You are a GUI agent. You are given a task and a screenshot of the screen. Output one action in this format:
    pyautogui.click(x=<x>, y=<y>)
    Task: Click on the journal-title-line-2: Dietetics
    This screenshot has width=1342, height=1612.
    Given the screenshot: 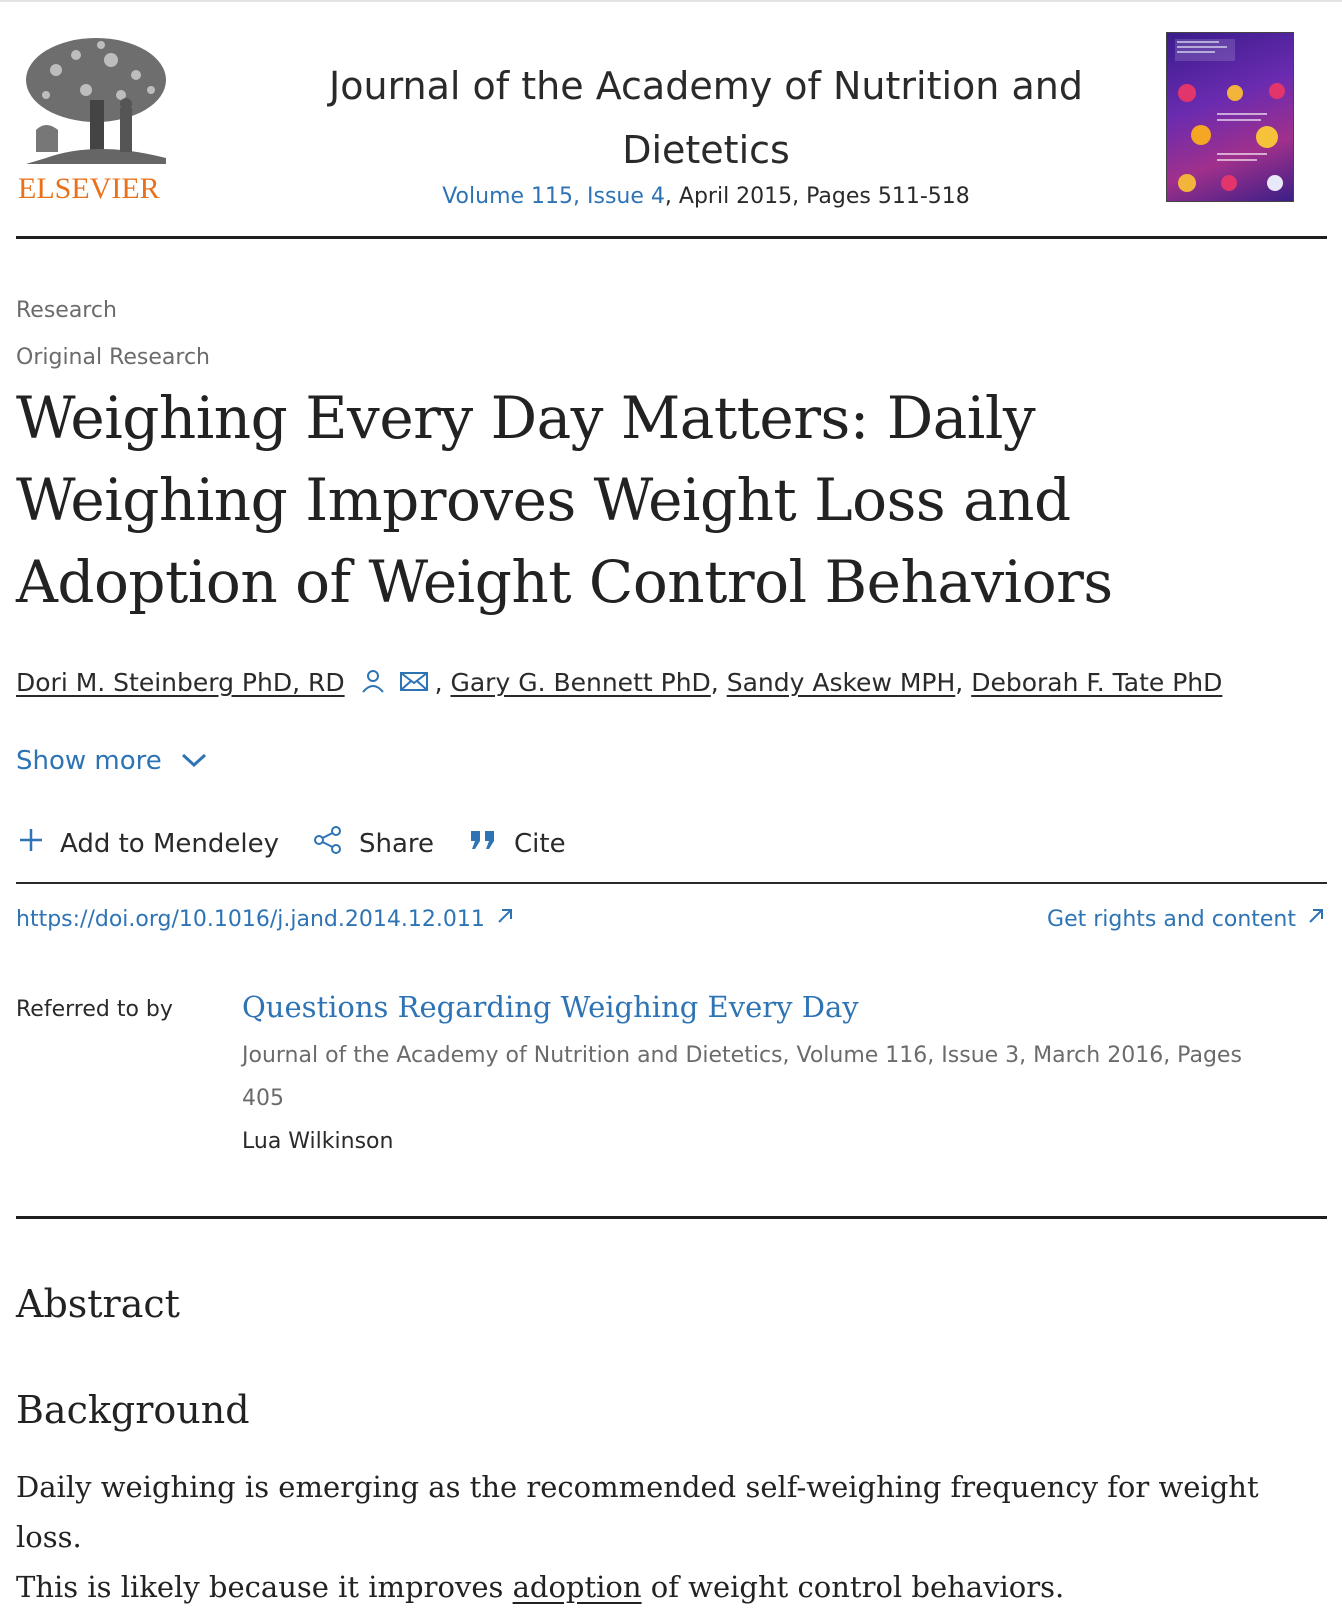 What is the action you would take?
    pyautogui.click(x=706, y=150)
    